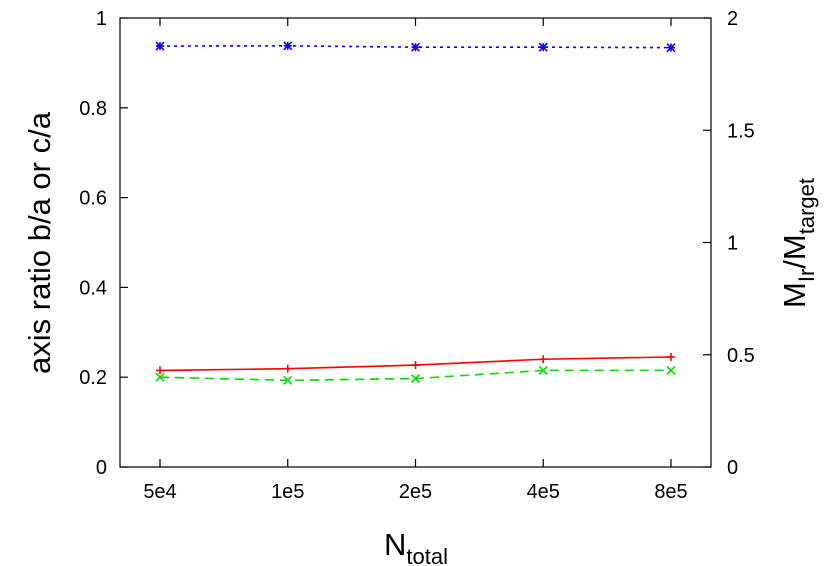 This screenshot has height=566, width=830. I want to click on y2-title-sub2: target, so click(806, 206).